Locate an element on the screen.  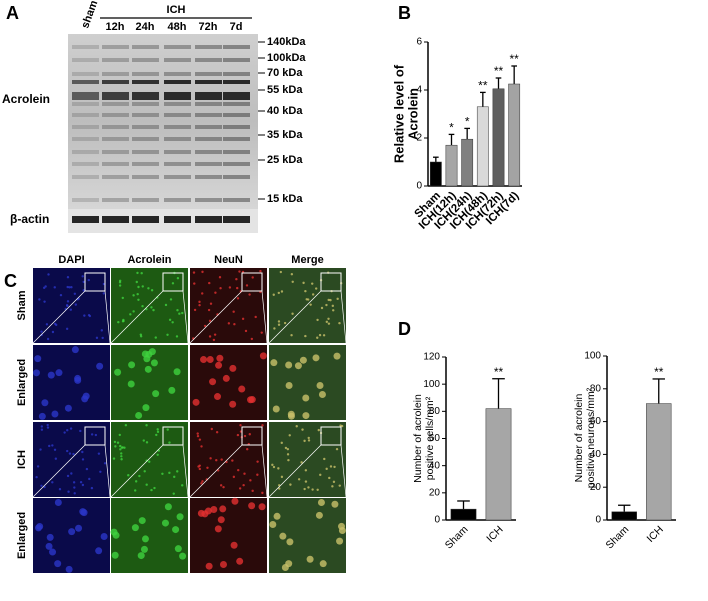
actin-band is located at coordinates (177, 219).